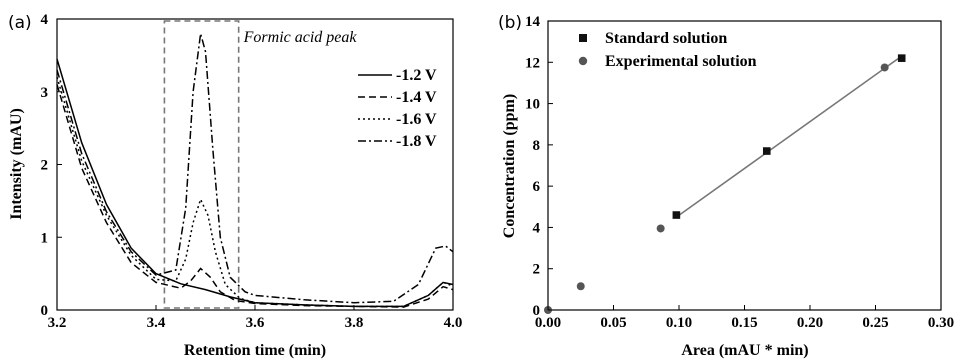 The height and width of the screenshot is (360, 959). What do you see at coordinates (583, 61) in the screenshot?
I see `legend-marker-circle` at bounding box center [583, 61].